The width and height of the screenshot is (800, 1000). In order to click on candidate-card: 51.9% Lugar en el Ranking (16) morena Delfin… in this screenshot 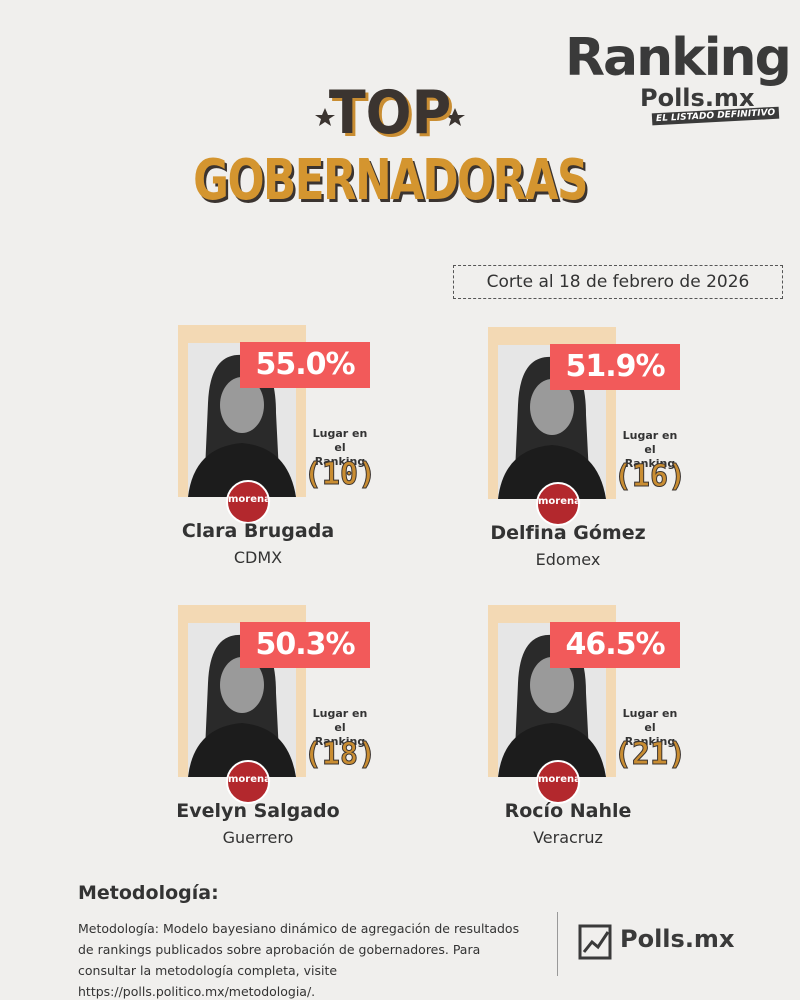, I will do `click(638, 457)`.